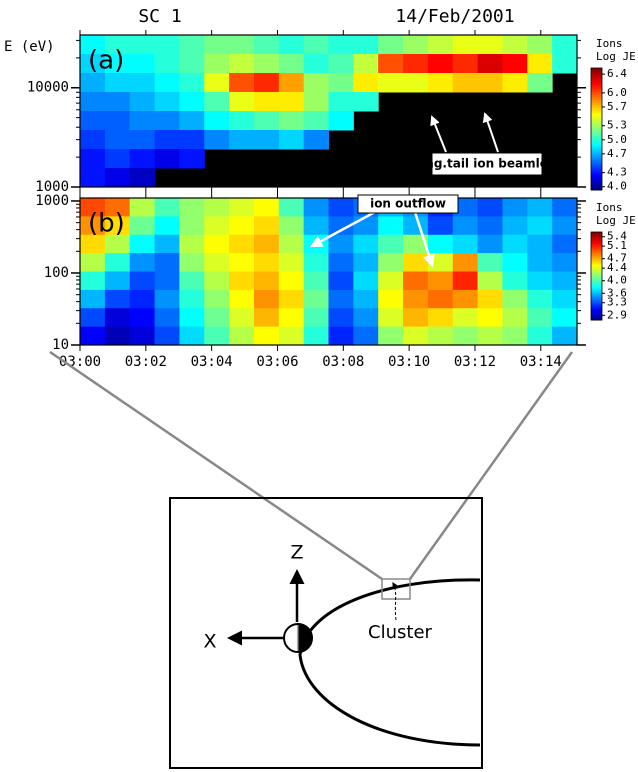 The height and width of the screenshot is (772, 638). Describe the element at coordinates (617, 245) in the screenshot. I see `colorbar-tick-label: 5.1` at that location.